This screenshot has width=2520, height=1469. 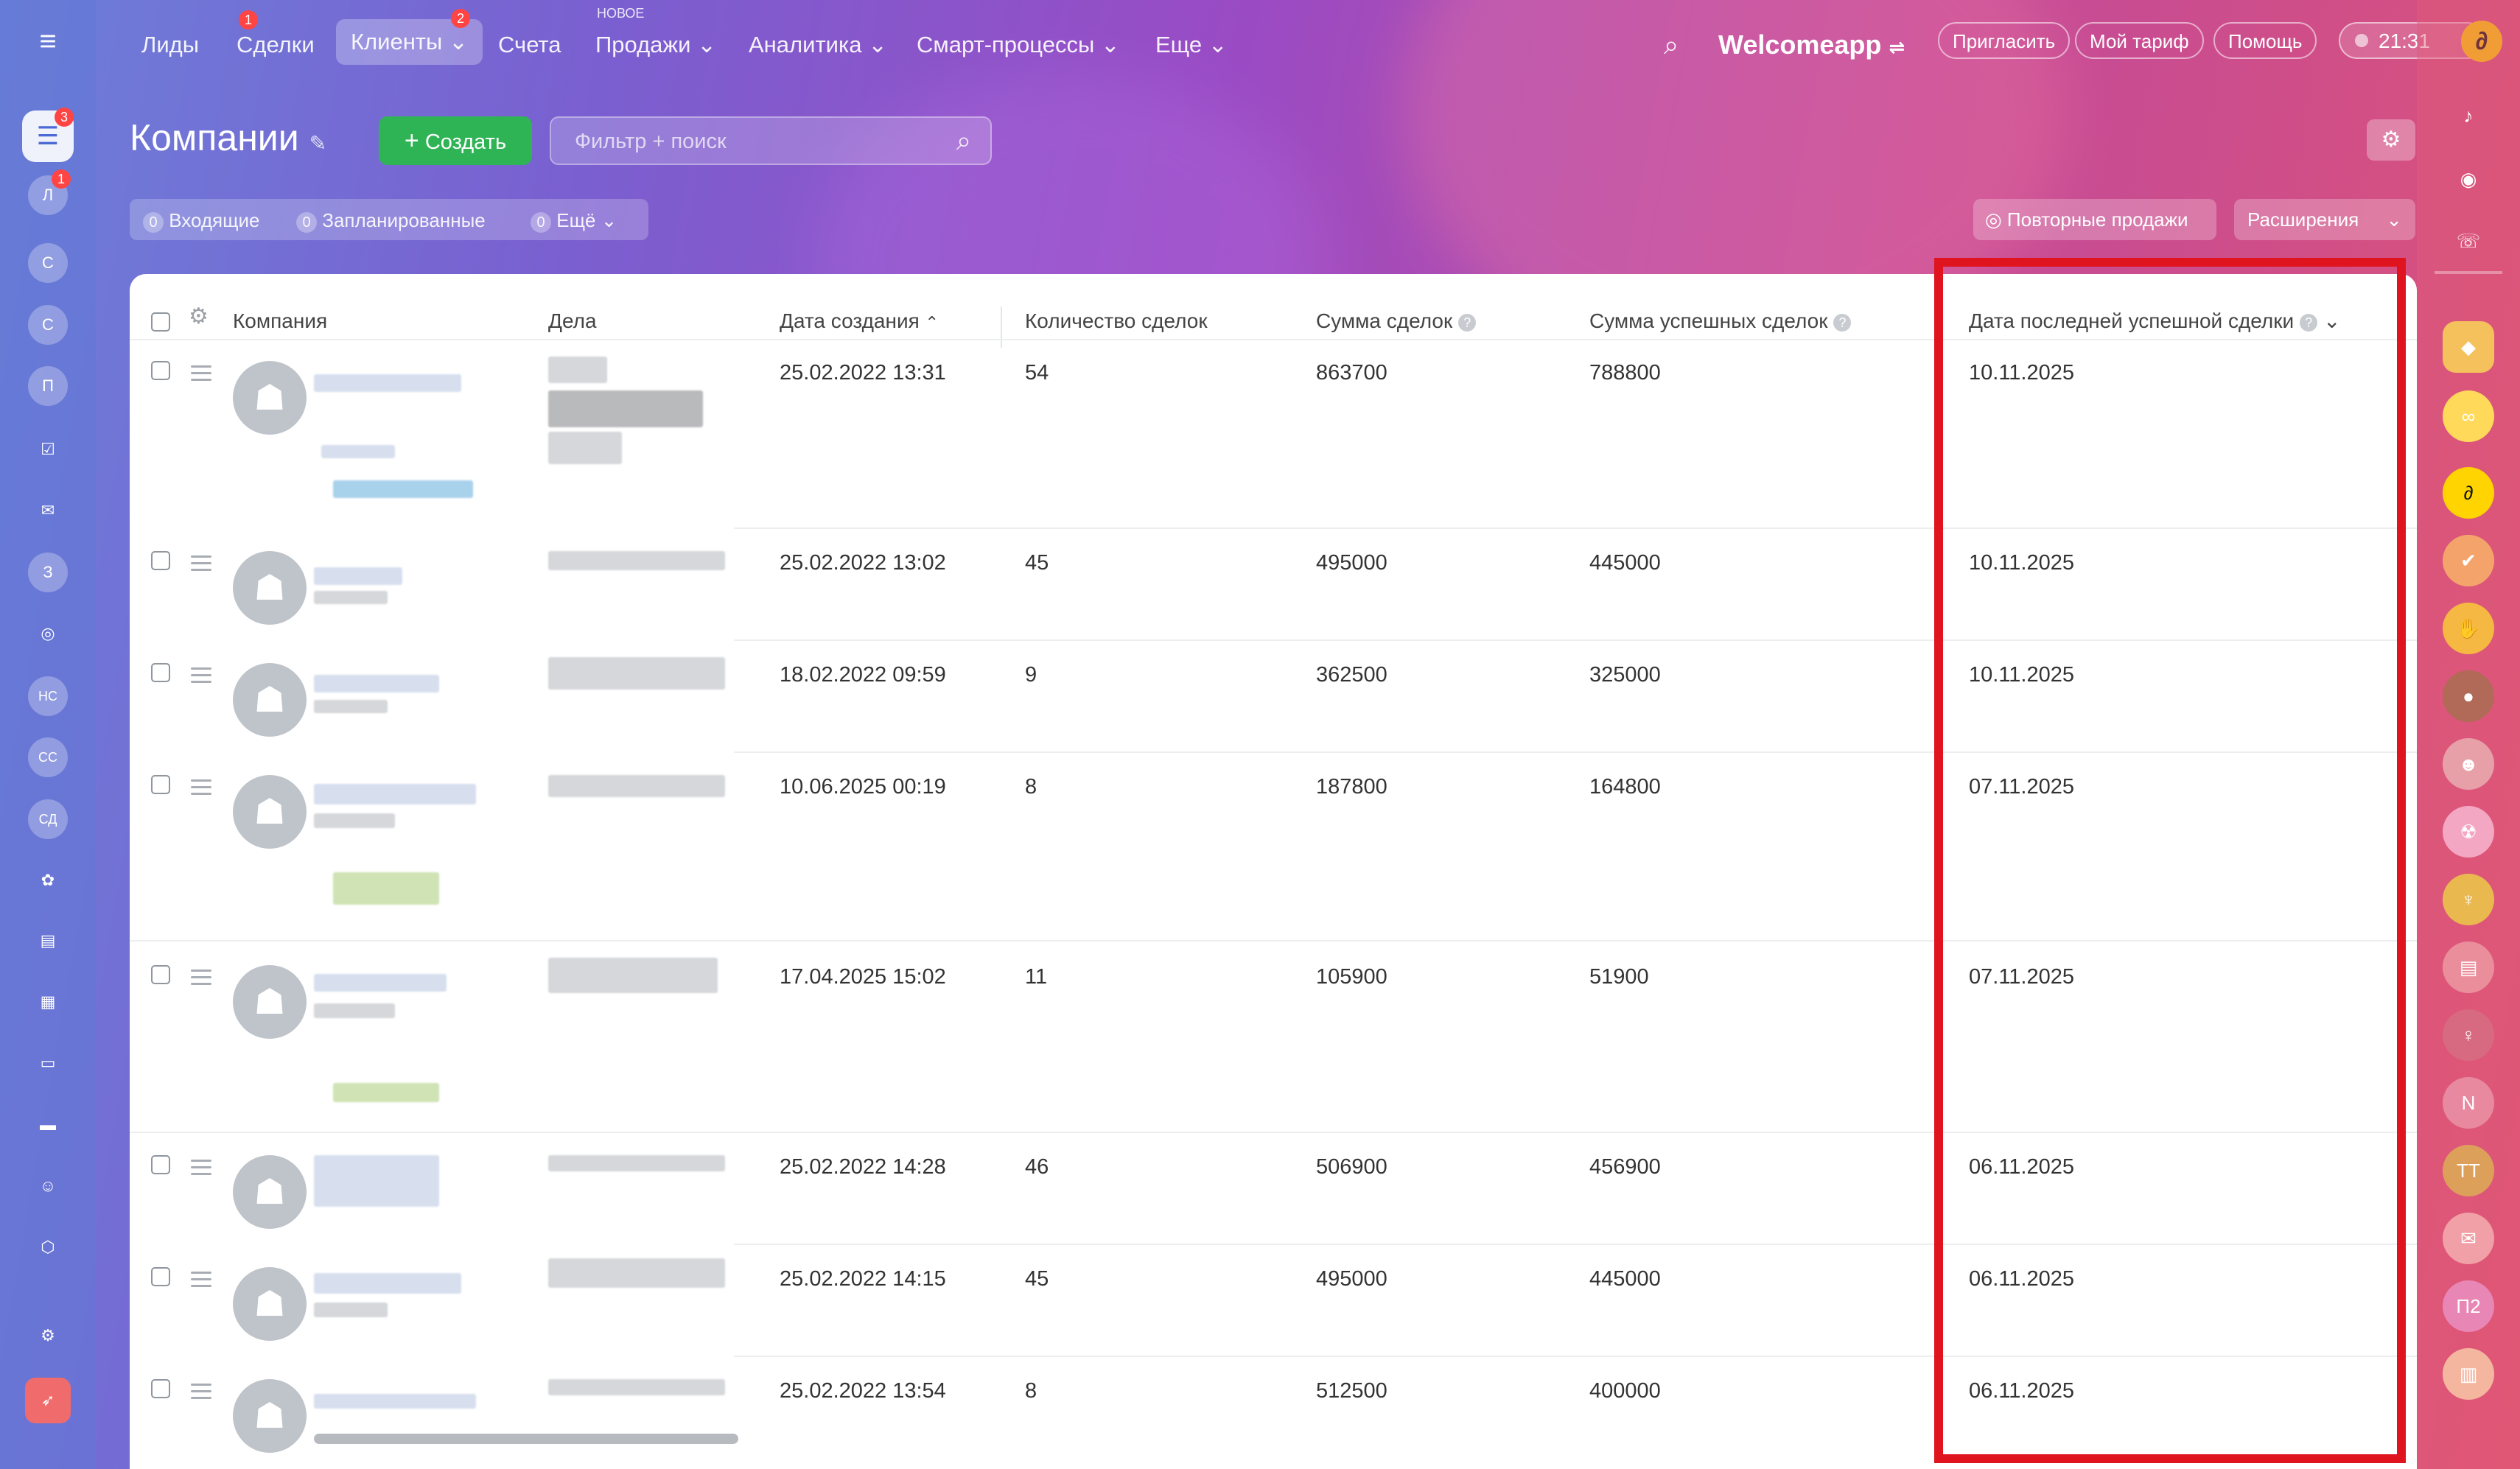 What do you see at coordinates (1191, 44) in the screenshot?
I see `nav-more: Еще ⌄` at bounding box center [1191, 44].